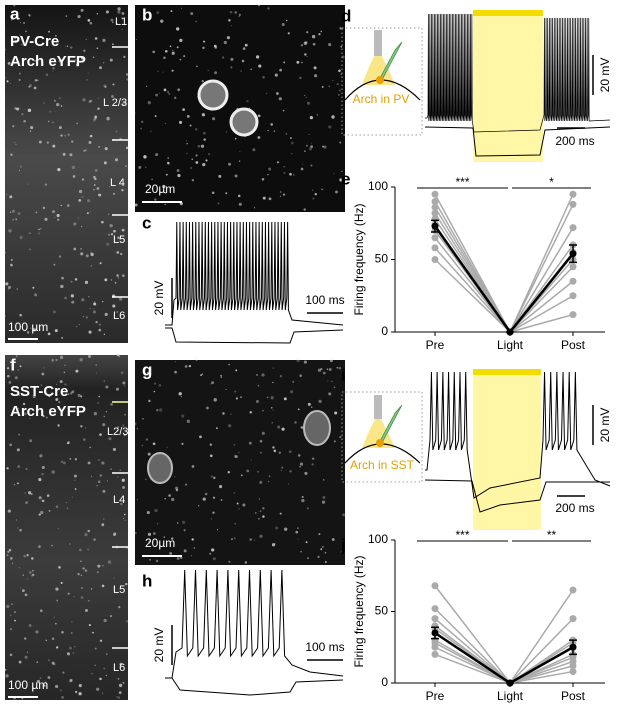 The width and height of the screenshot is (617, 705). Describe the element at coordinates (146, 222) in the screenshot. I see `panel-label: c` at that location.